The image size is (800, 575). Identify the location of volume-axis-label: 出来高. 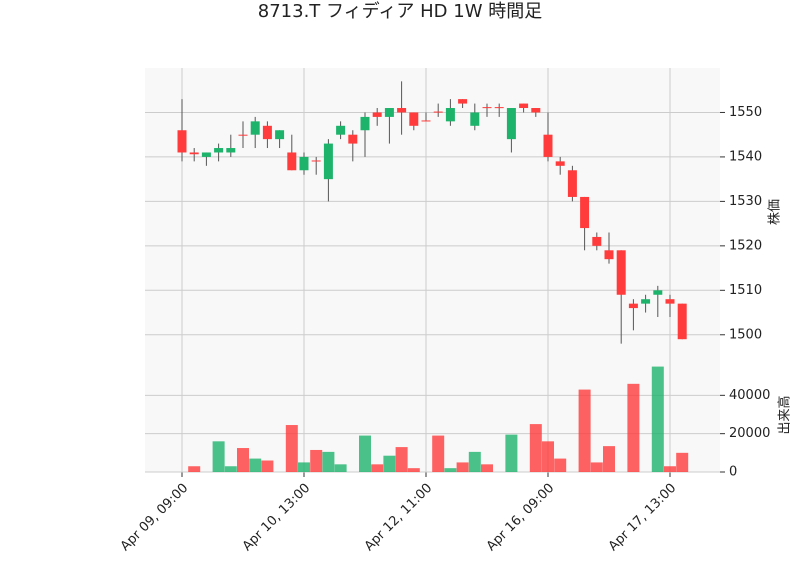
(785, 414).